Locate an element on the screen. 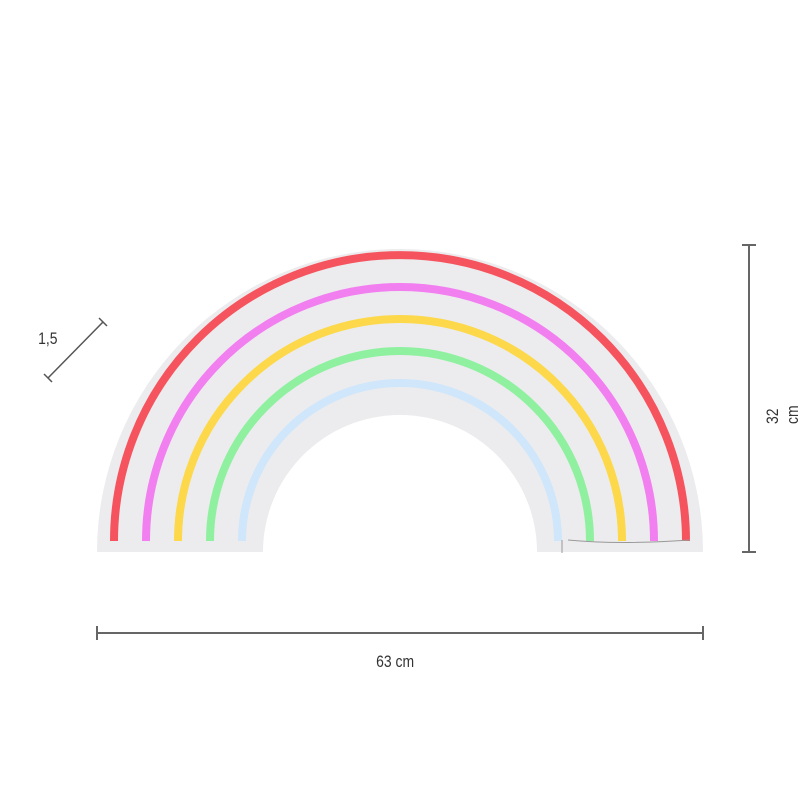  width-label: 63 cm is located at coordinates (395, 661).